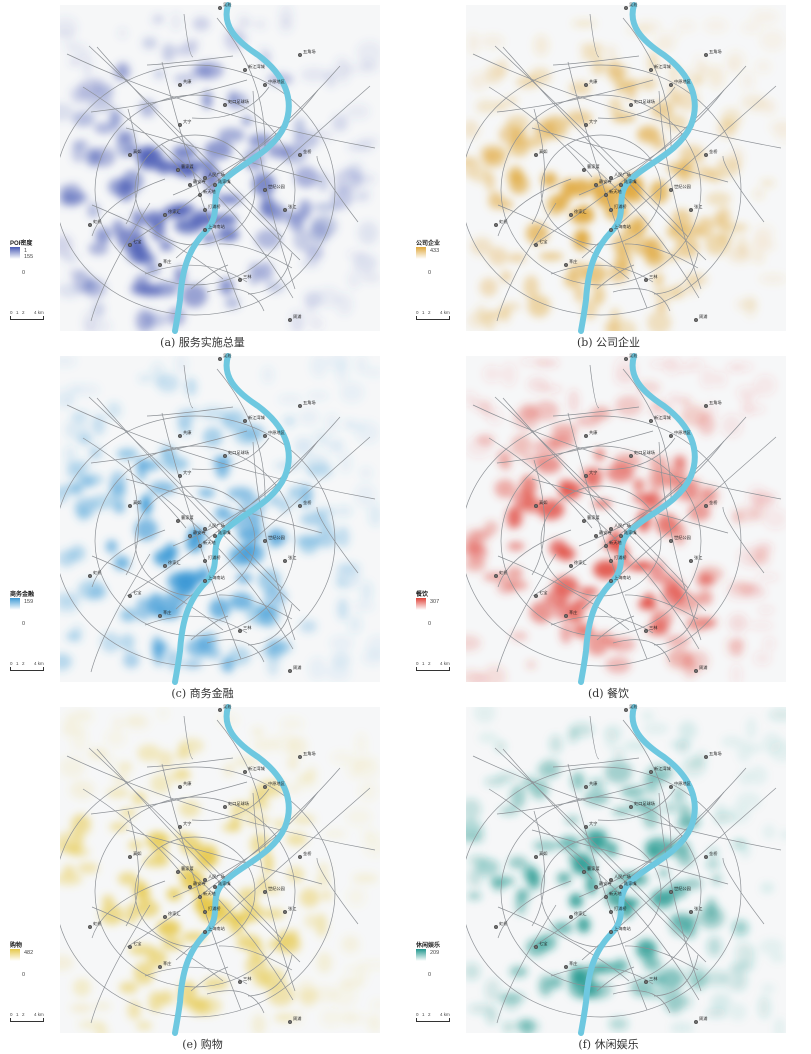 Image resolution: width=811 pixels, height=1054 pixels. Describe the element at coordinates (27, 1020) in the screenshot. I see `scale-bar-line` at that location.